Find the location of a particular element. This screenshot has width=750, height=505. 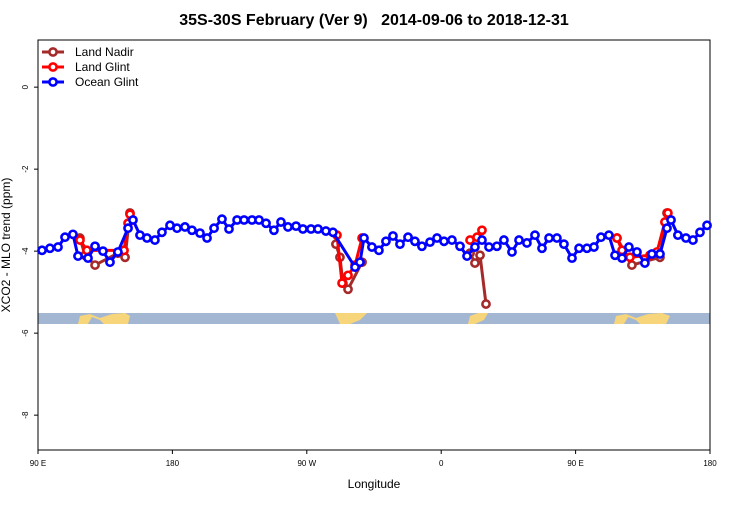

y-tick-label: -8 is located at coordinates (25, 415).